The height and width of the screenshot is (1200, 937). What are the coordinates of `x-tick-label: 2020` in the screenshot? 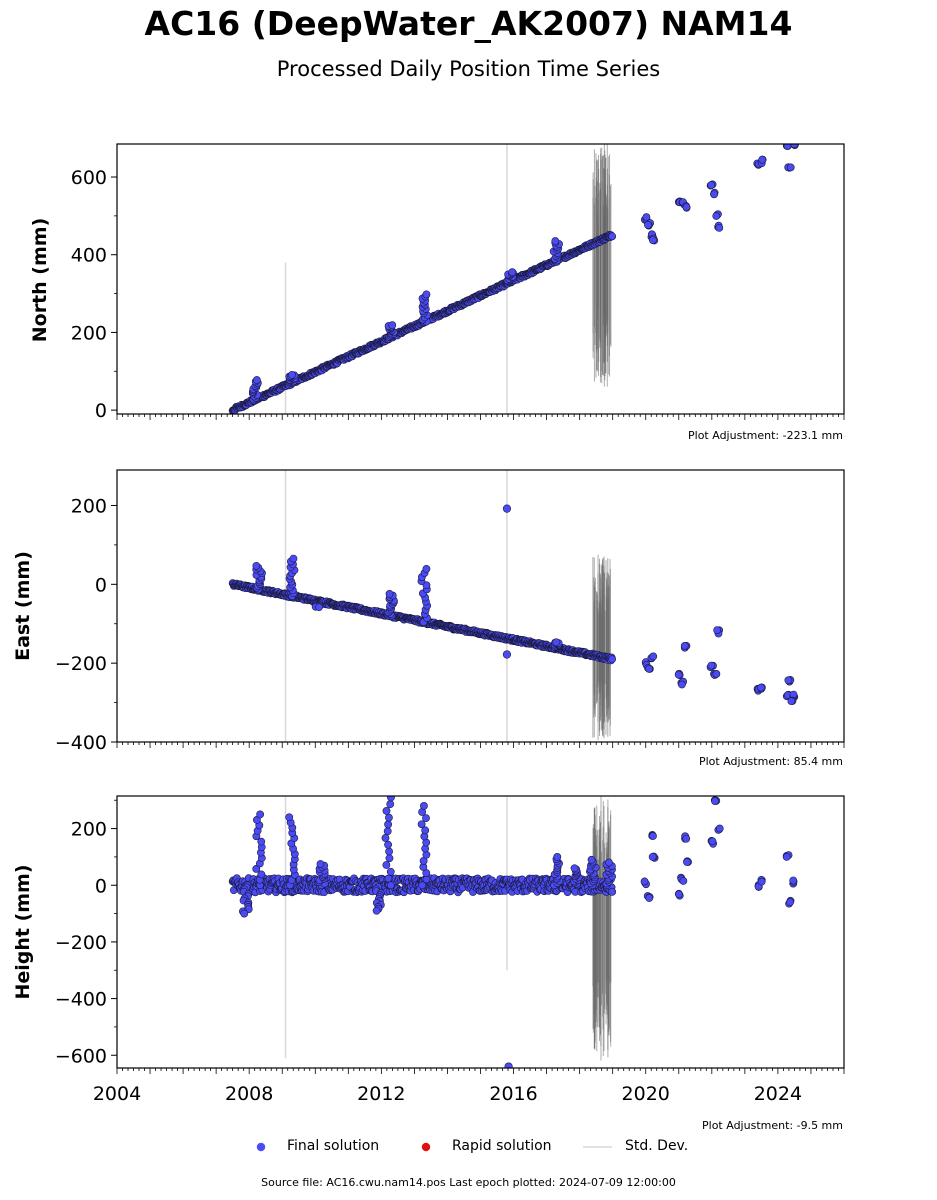 It's located at (646, 1094).